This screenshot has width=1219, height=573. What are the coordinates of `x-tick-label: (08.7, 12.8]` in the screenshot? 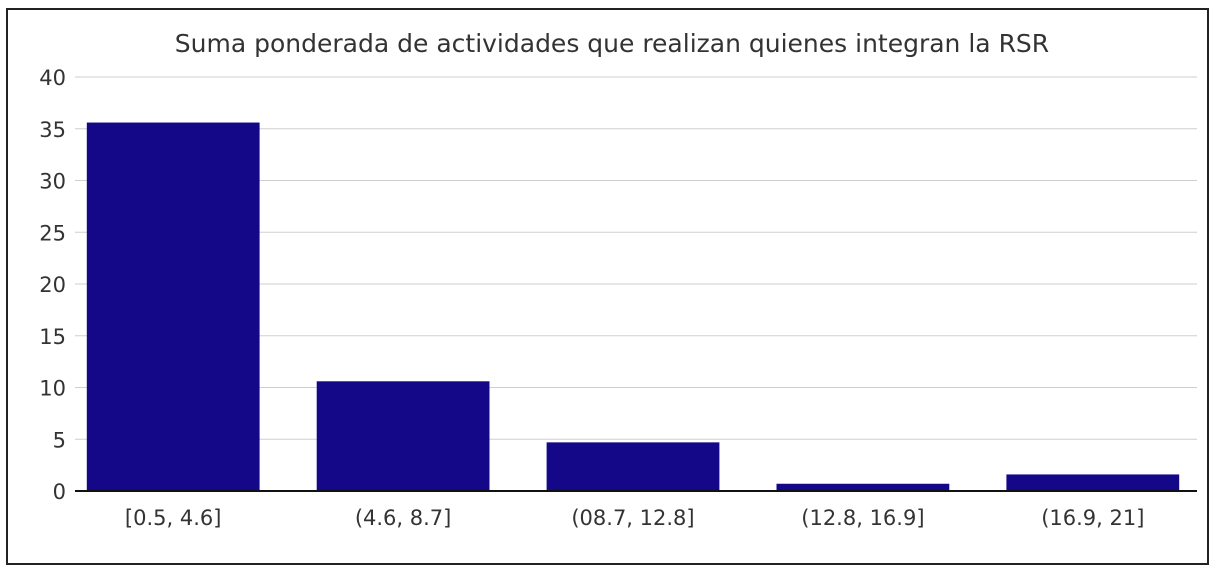 It's located at (632, 518).